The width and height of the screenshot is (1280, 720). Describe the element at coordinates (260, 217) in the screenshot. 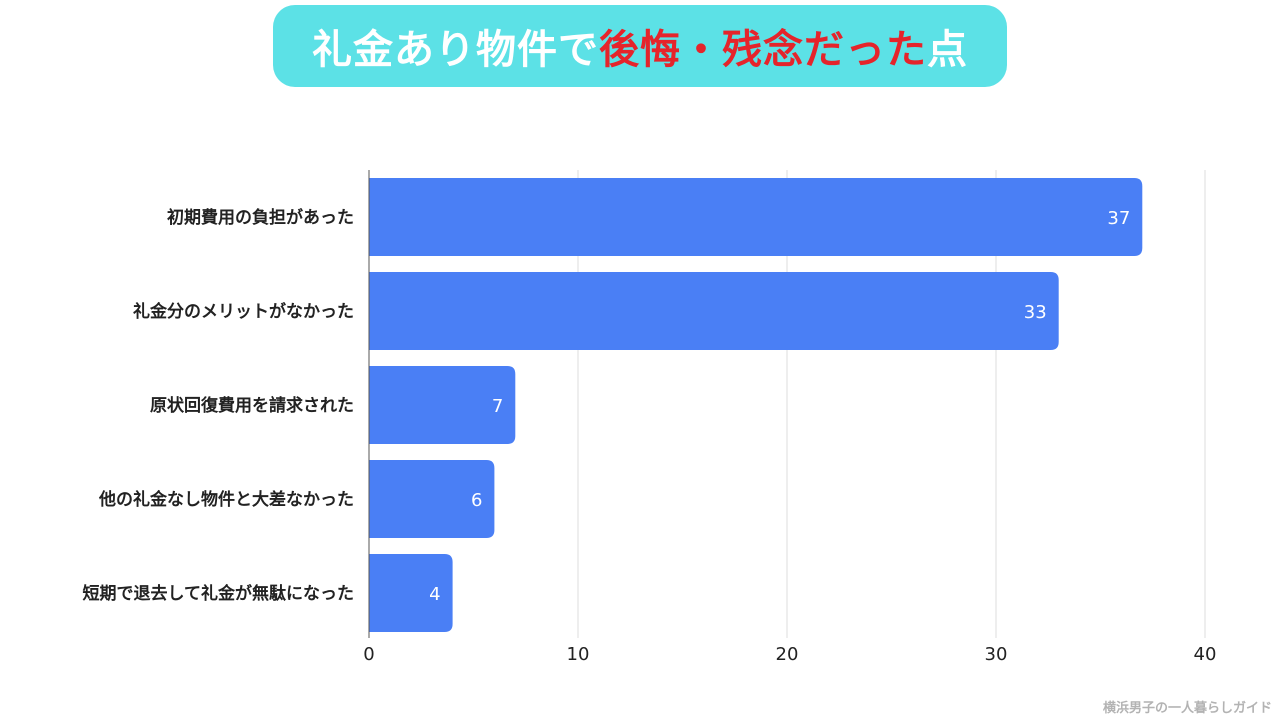

I see `category-label-1: 初期費用の負担があった` at that location.